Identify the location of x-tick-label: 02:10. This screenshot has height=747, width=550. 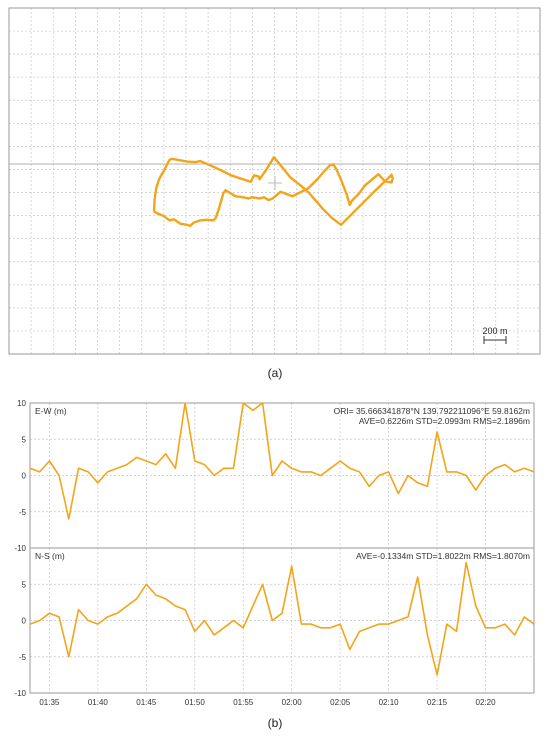
(389, 702).